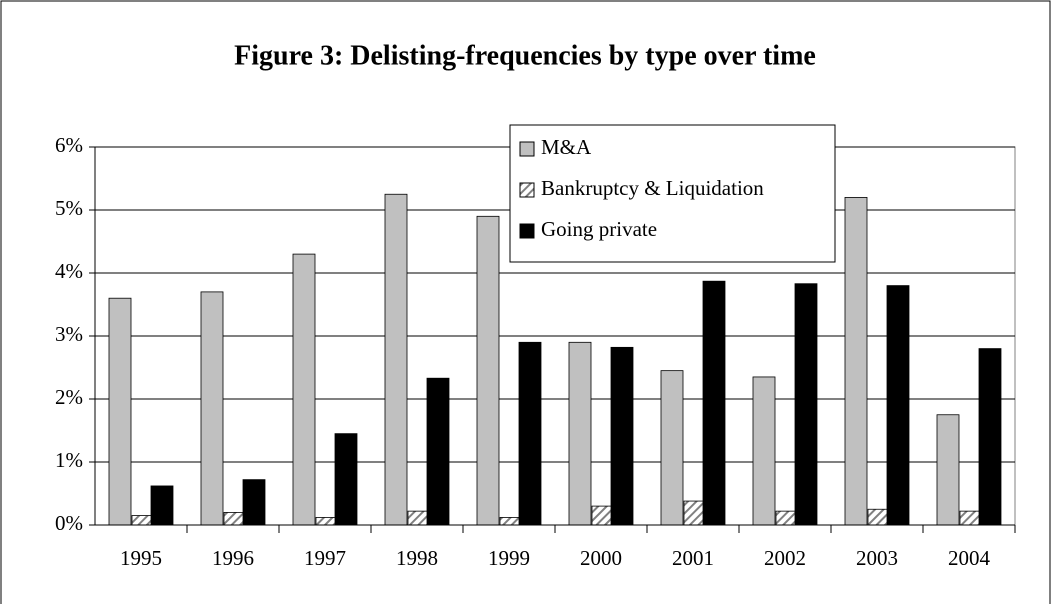 Image resolution: width=1051 pixels, height=604 pixels. Describe the element at coordinates (141, 558) in the screenshot. I see `x-tick-label: 1995` at that location.